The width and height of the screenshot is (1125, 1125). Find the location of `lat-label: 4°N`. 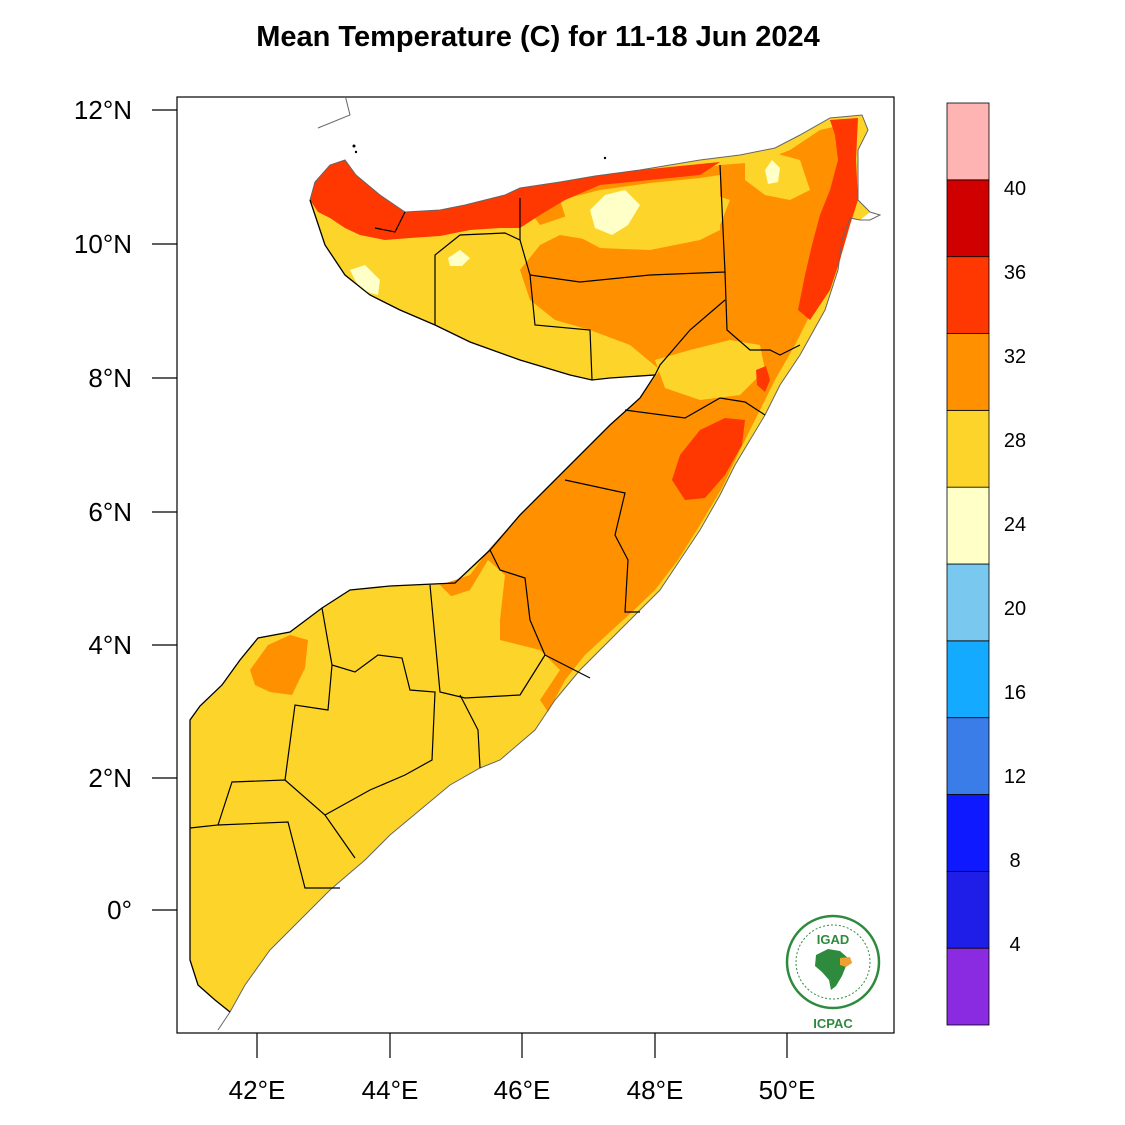

lat-label: 4°N is located at coordinates (110, 645).